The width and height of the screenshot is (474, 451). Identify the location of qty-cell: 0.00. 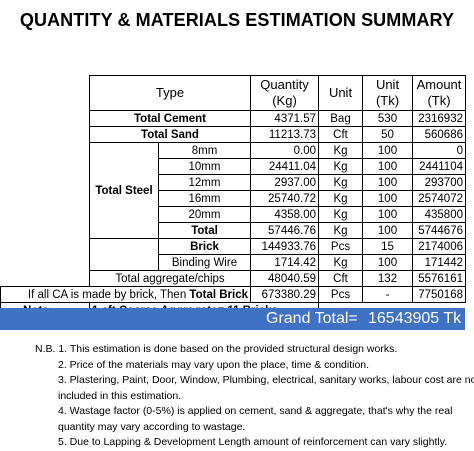
(284, 150).